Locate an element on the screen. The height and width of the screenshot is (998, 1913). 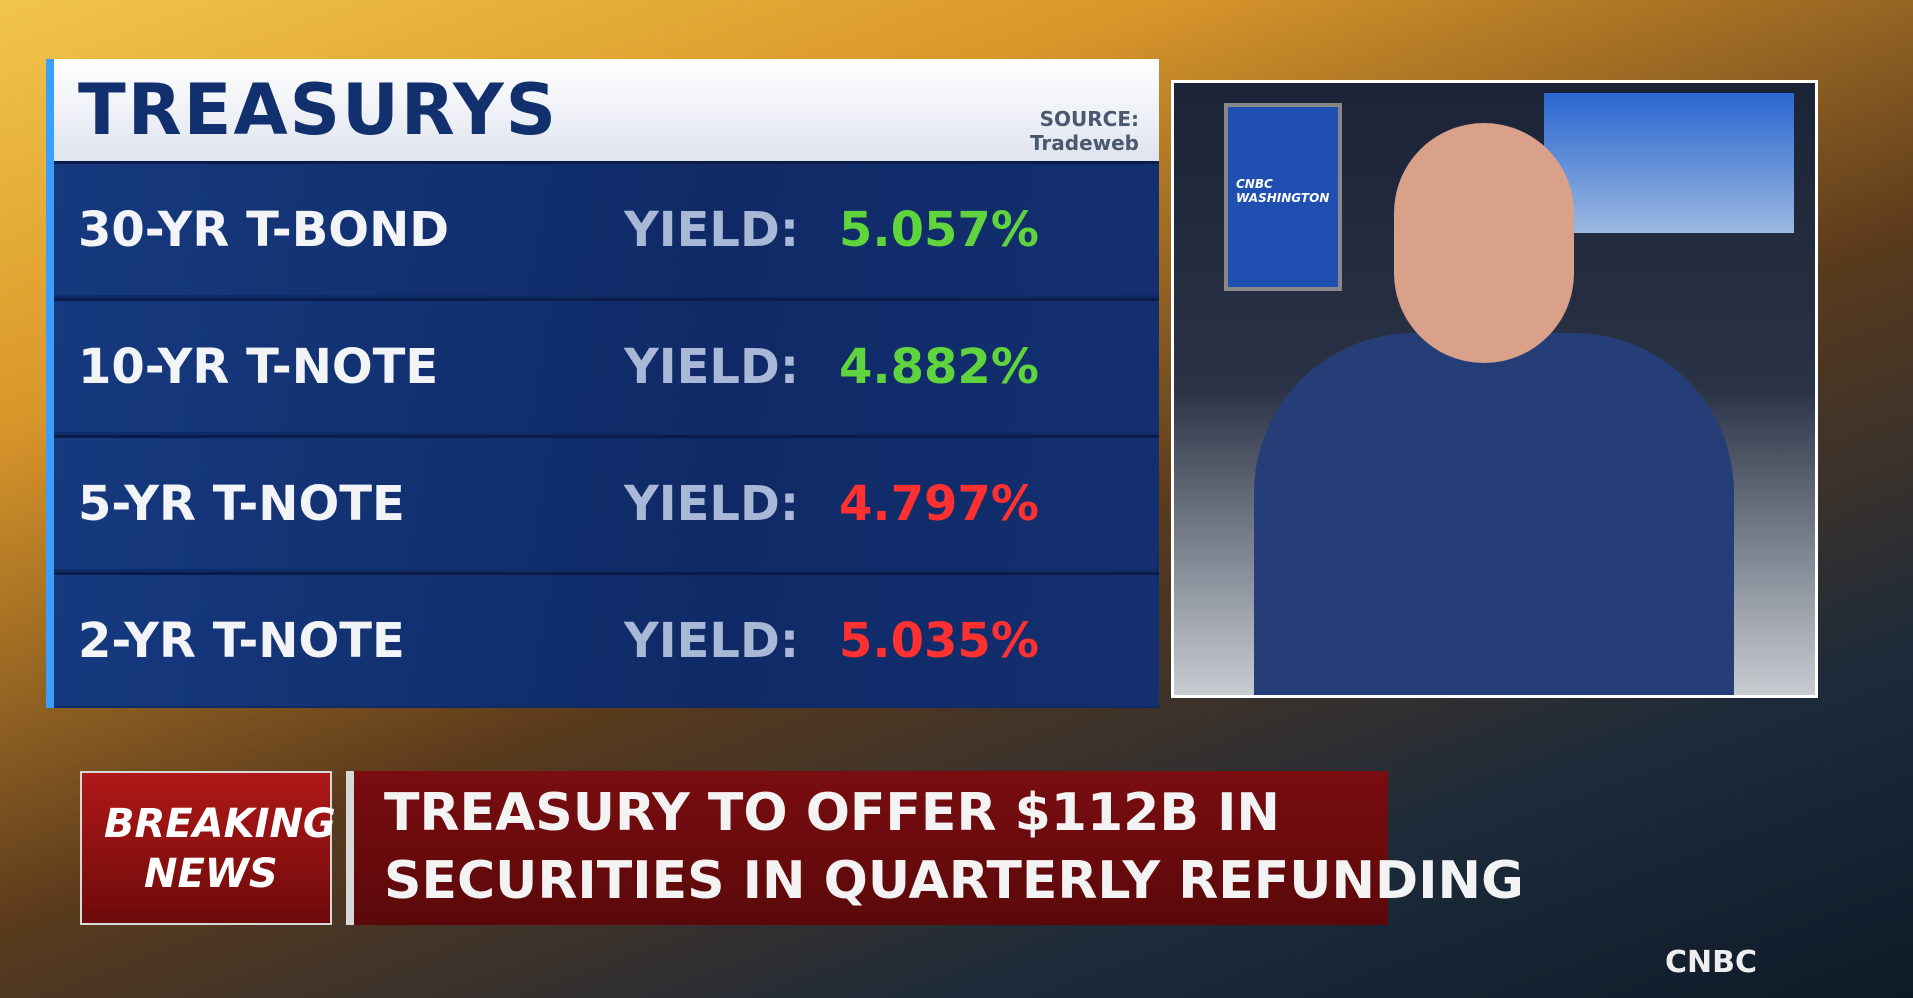
bond-name: 2-YR T-NOTE is located at coordinates (241, 641).